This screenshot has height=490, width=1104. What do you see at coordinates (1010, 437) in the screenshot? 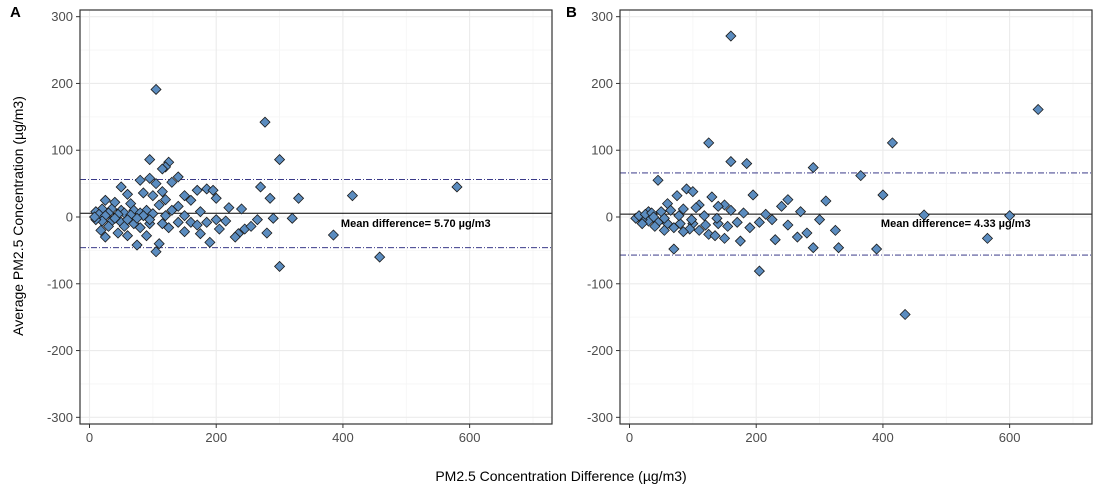
I see `x-tick-label: 600` at bounding box center [1010, 437].